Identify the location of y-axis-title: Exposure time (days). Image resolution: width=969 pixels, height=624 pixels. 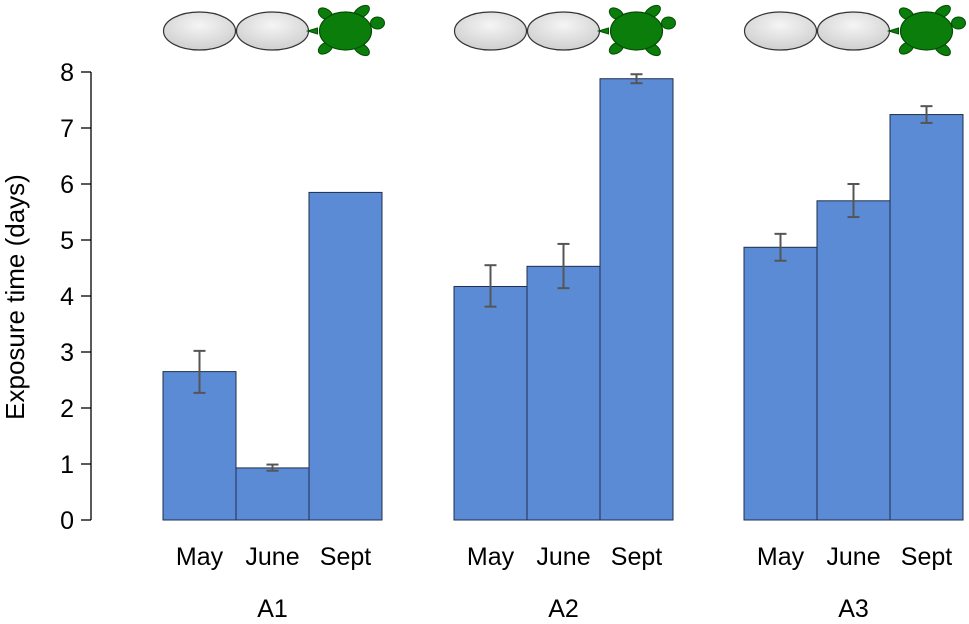
(15, 297).